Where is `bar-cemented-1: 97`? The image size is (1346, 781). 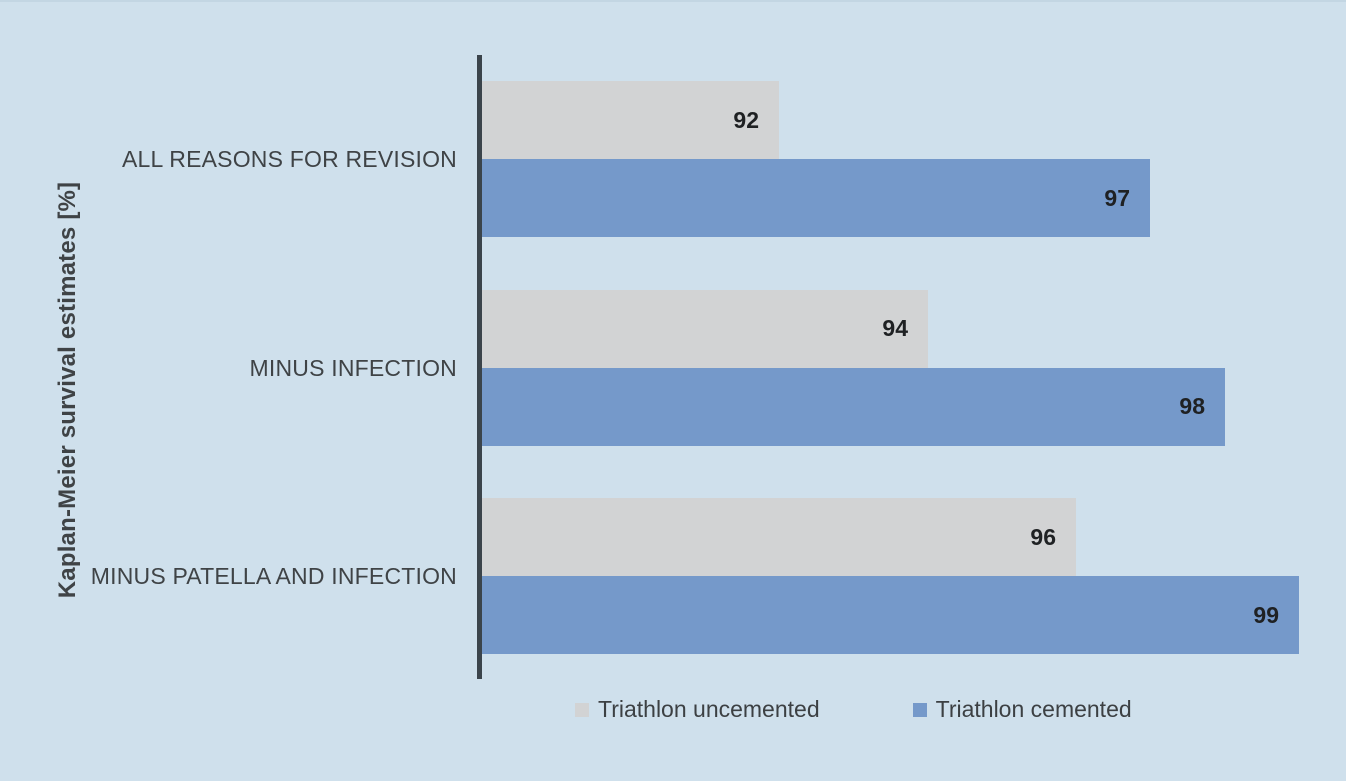
bar-cemented-1: 97 is located at coordinates (816, 198).